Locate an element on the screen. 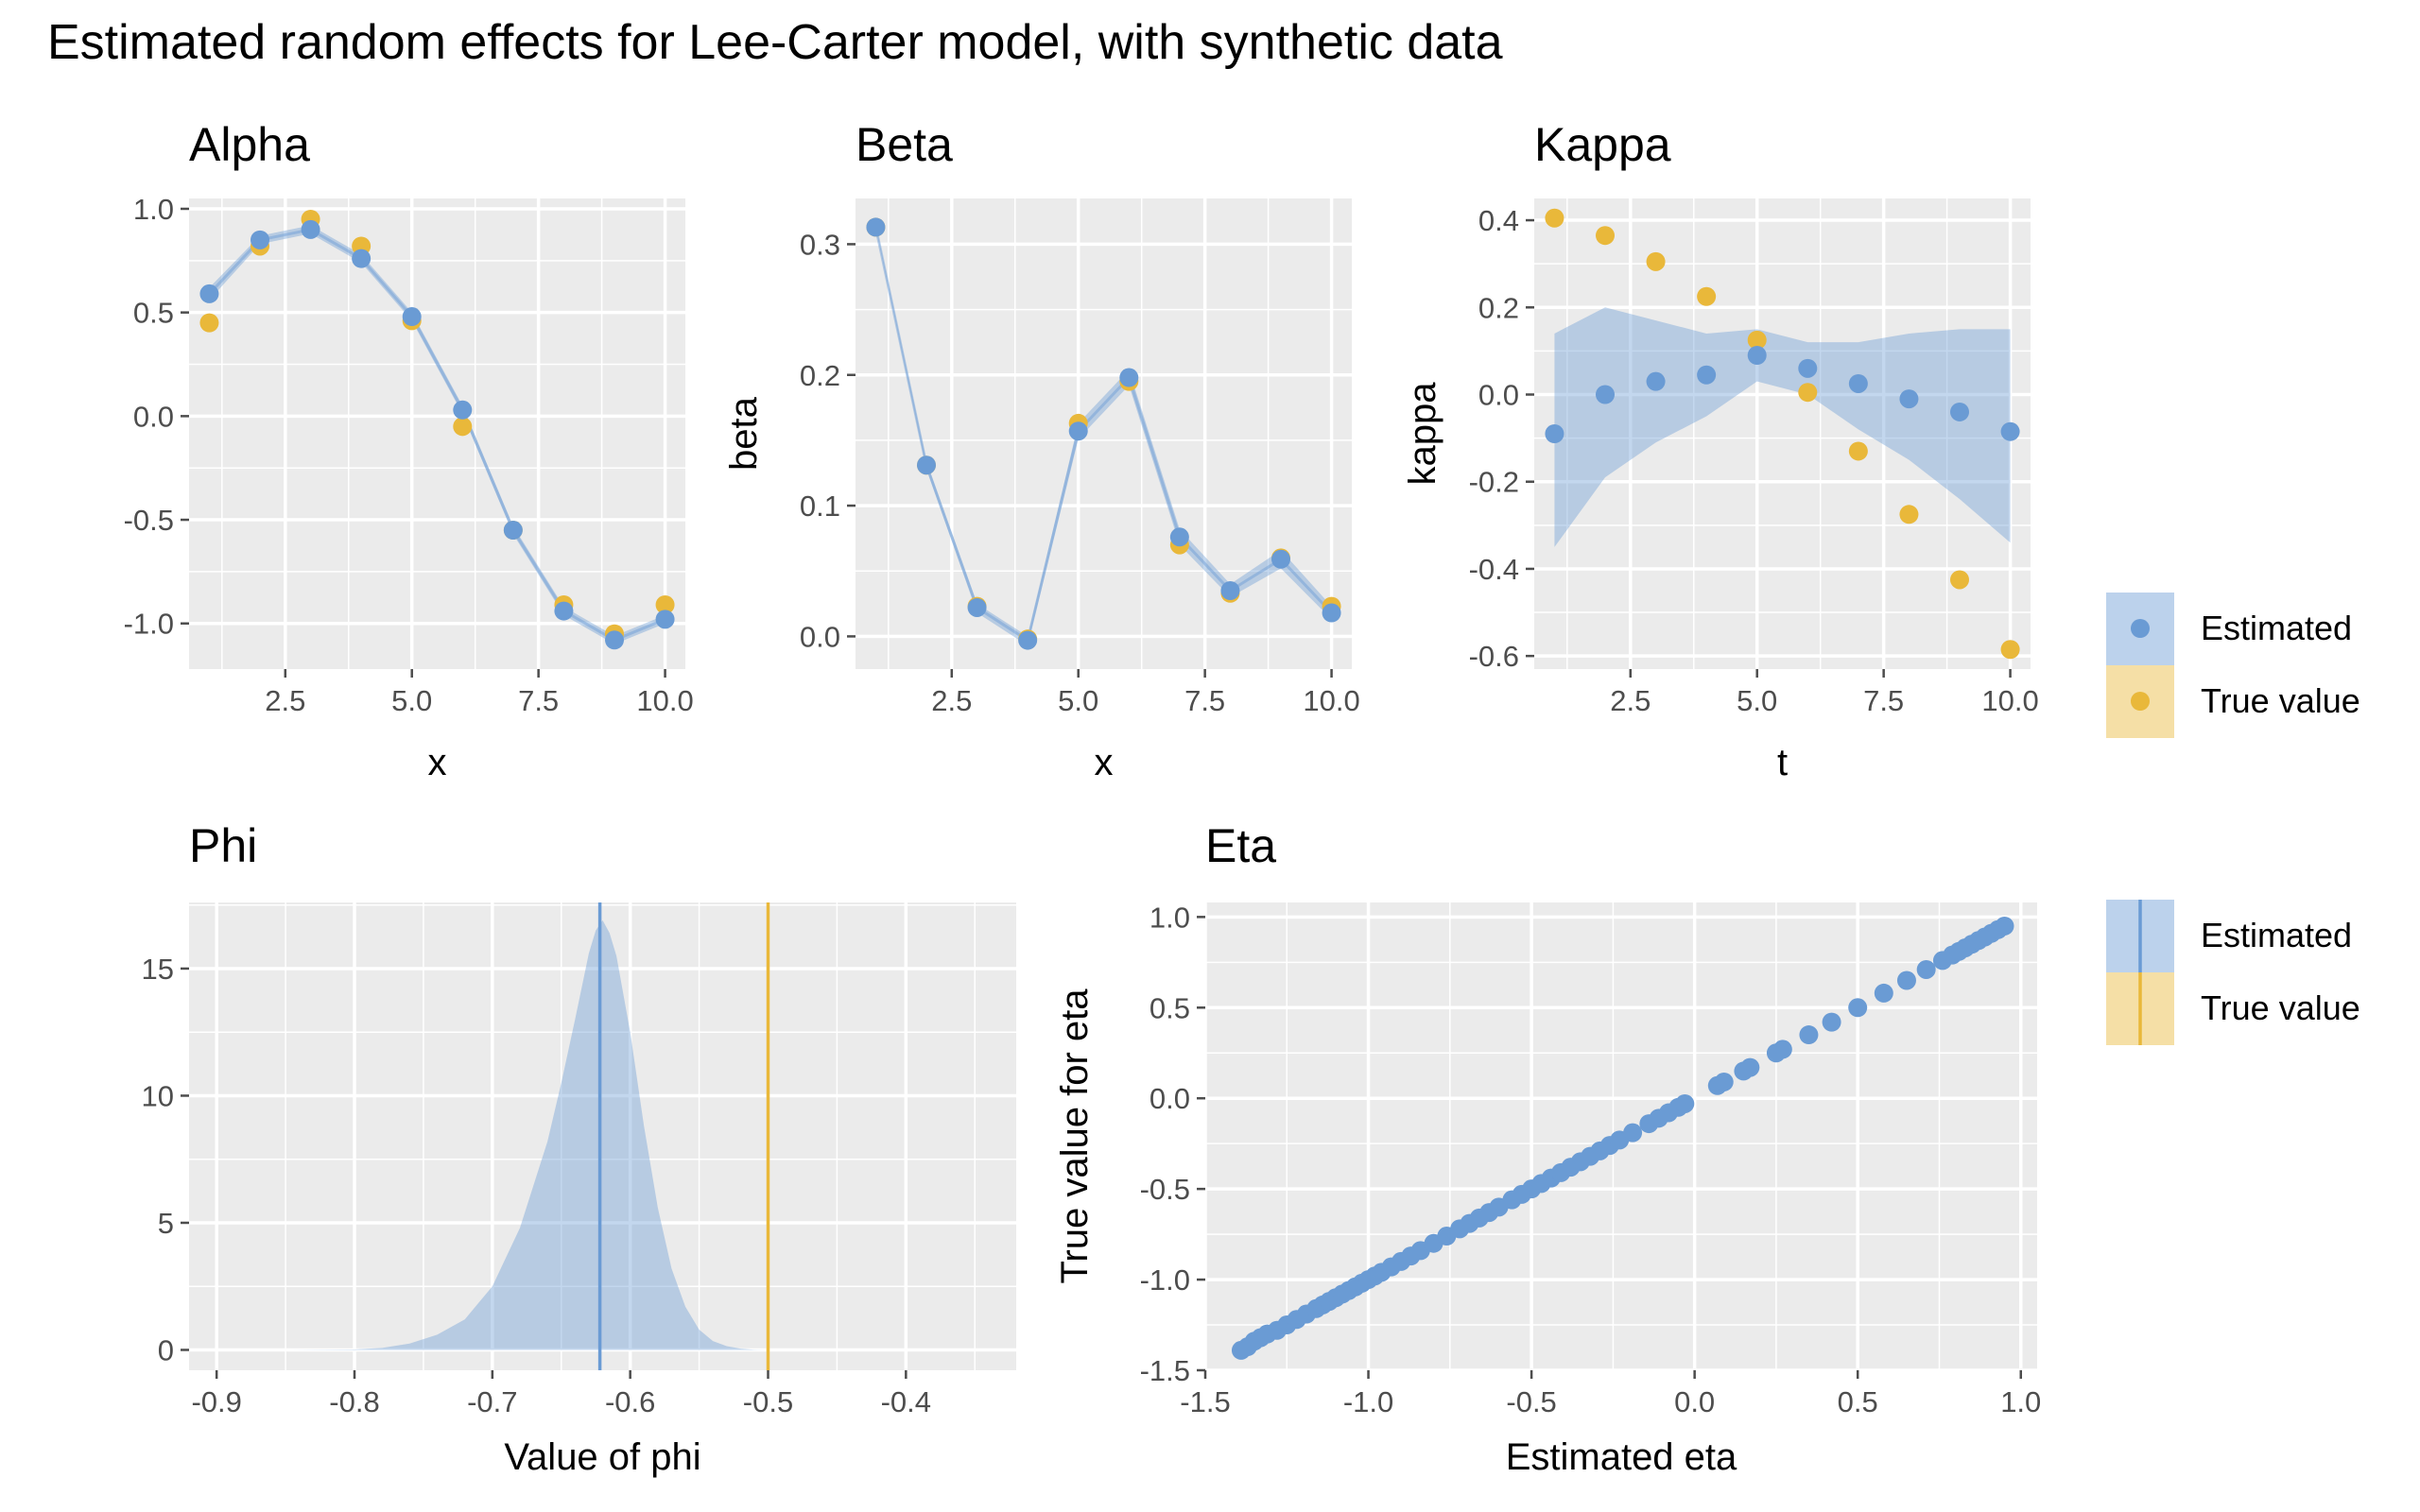 Image resolution: width=2420 pixels, height=1512 pixels. beta-x-tick-label: 2.5 is located at coordinates (952, 700).